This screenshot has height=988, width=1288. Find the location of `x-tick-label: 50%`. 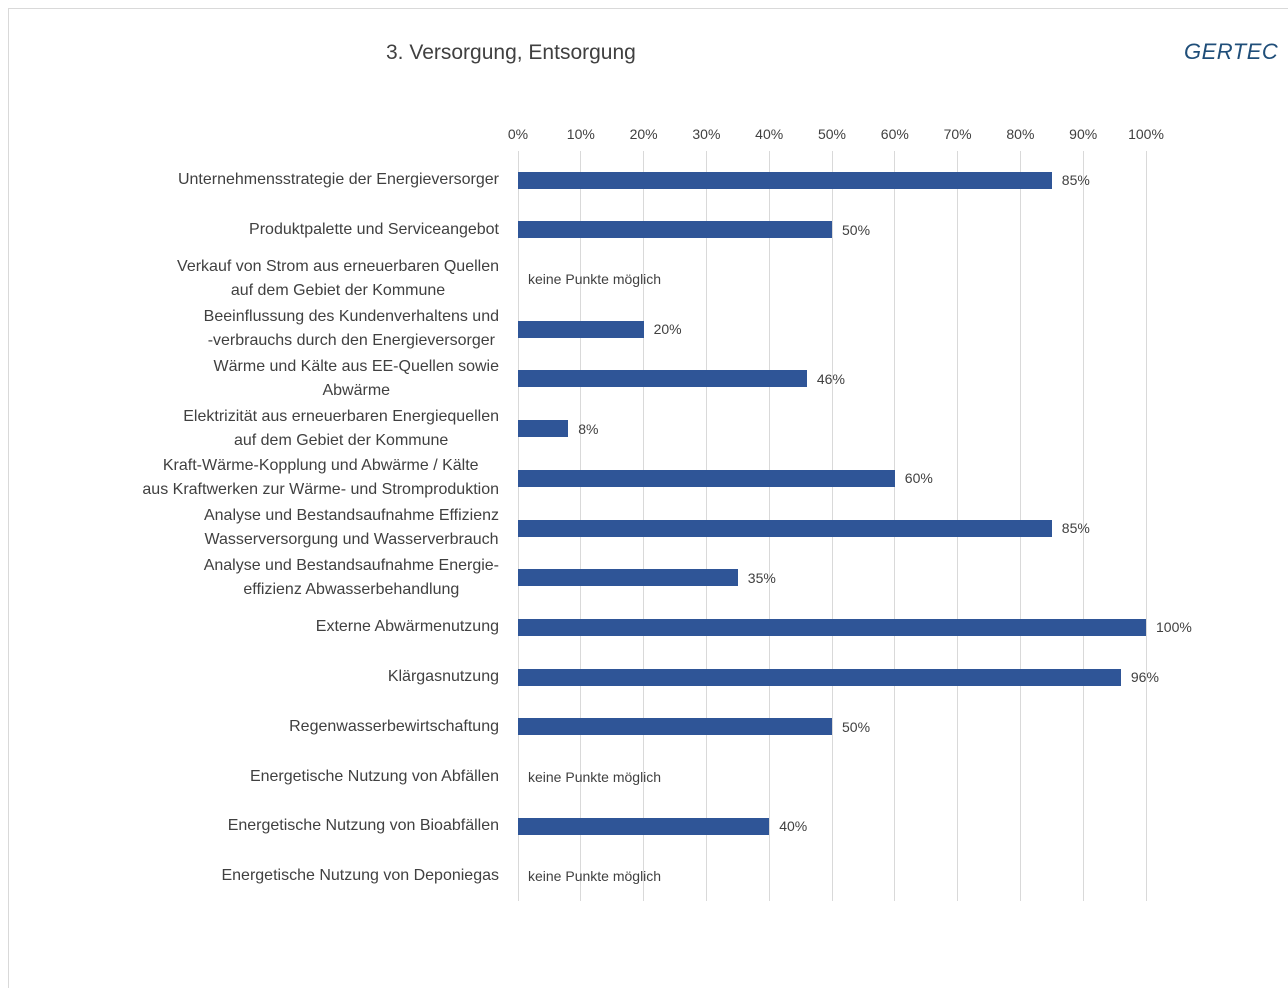

x-tick-label: 50% is located at coordinates (832, 134).